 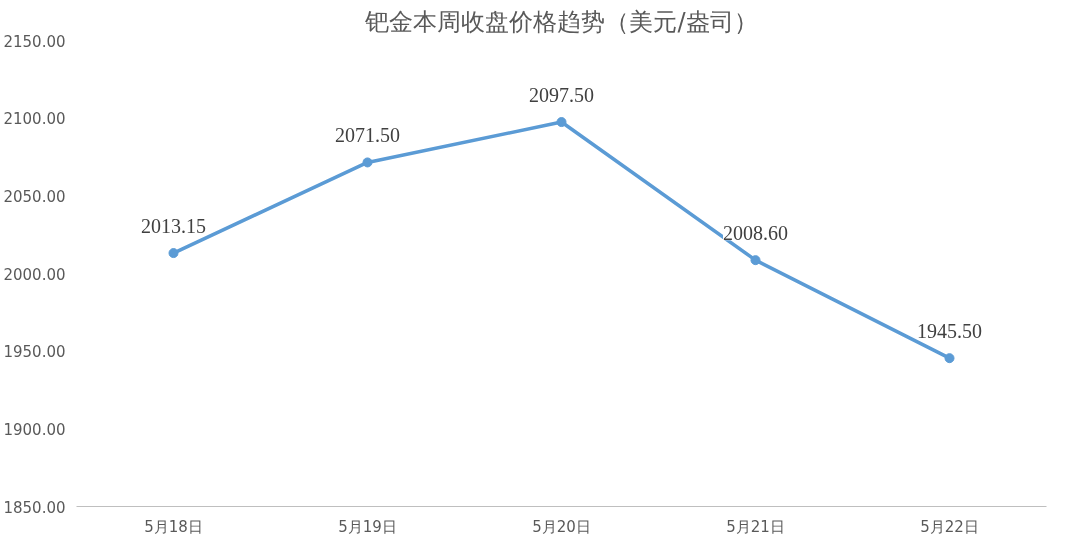 What do you see at coordinates (173, 226) in the screenshot?
I see `data-label: 2013.15` at bounding box center [173, 226].